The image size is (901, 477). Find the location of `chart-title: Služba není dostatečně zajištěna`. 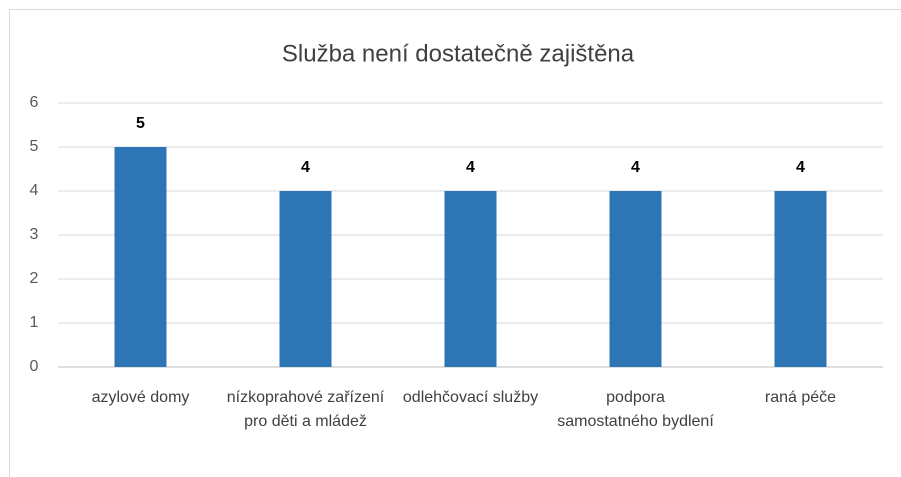

chart-title: Služba není dostatečně zajištěna is located at coordinates (458, 53).